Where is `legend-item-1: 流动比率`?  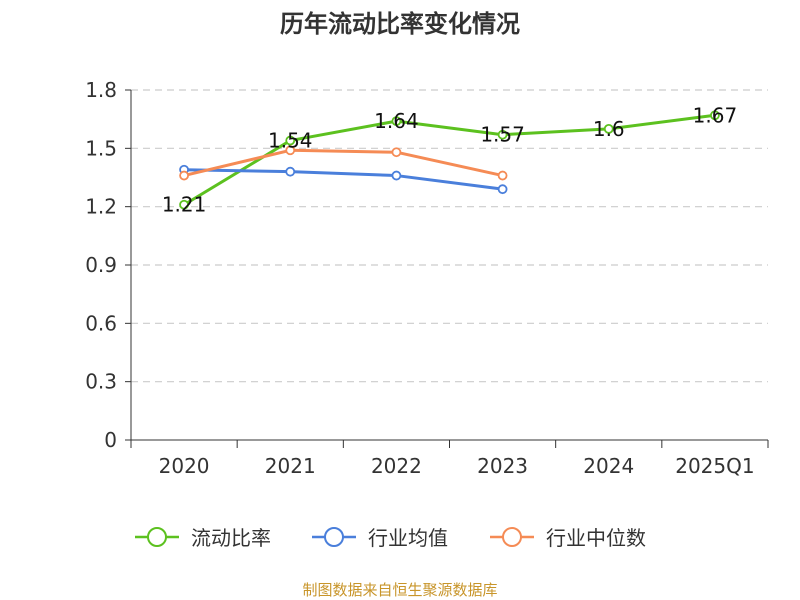 legend-item-1: 流动比率 is located at coordinates (203, 538).